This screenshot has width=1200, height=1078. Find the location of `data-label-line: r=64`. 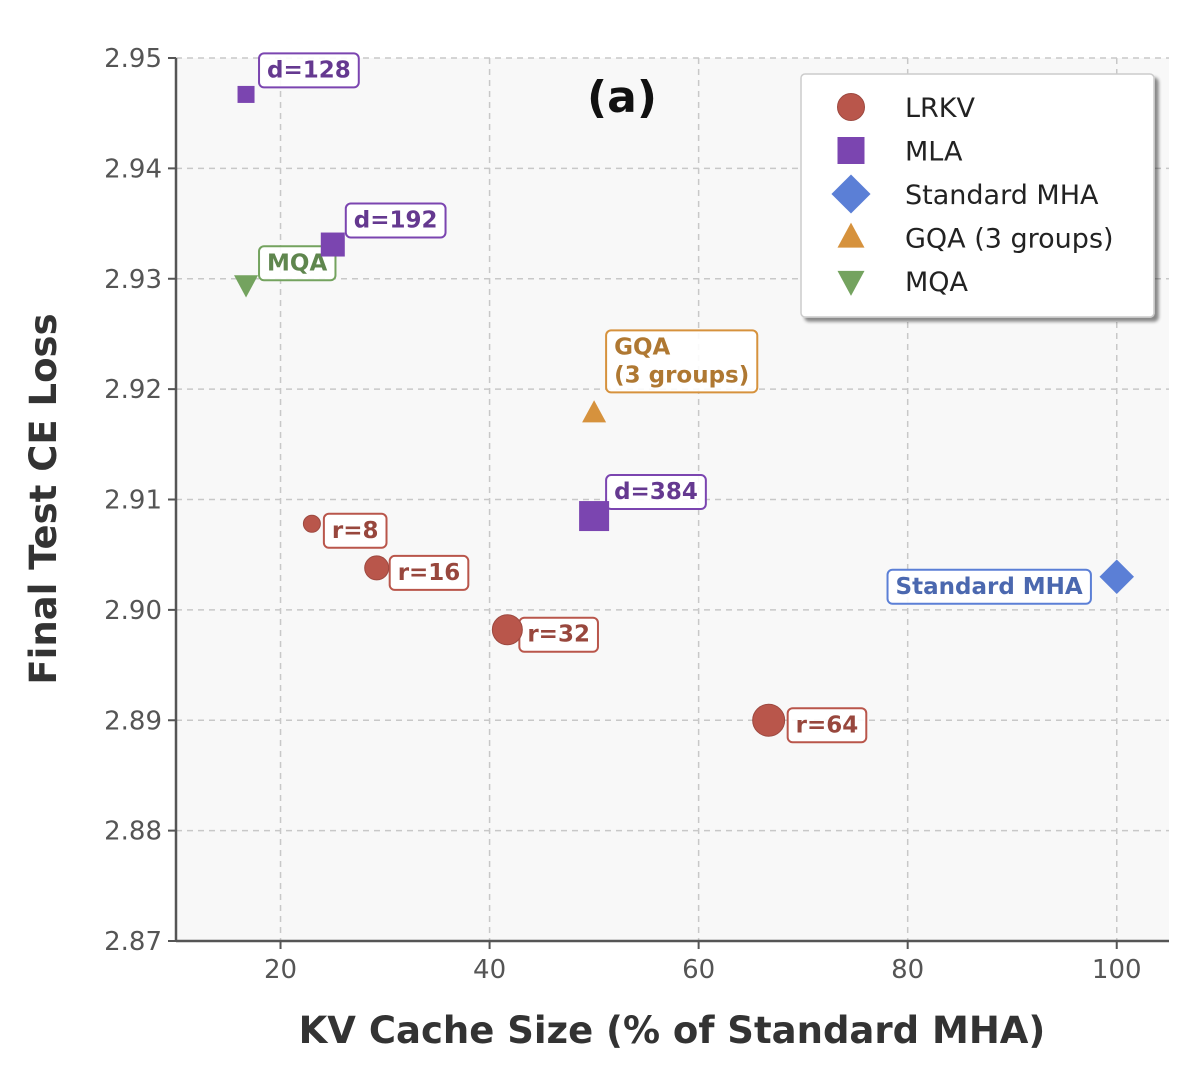

data-label-line: r=64 is located at coordinates (827, 725).